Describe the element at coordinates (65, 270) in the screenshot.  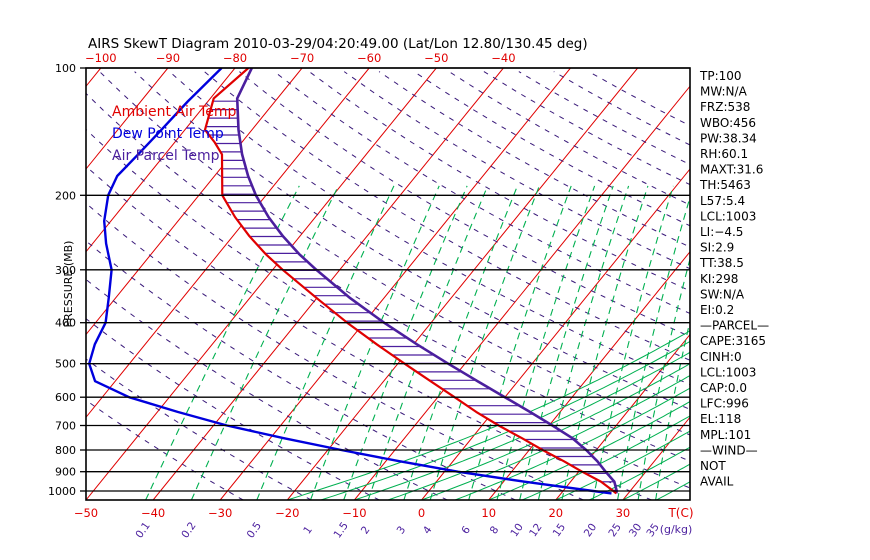
I see `pressure-tick-label: 300` at that location.